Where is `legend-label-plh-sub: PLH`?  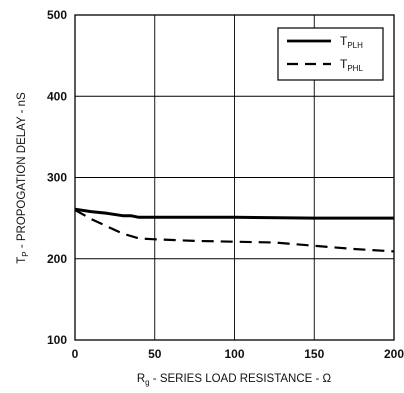 legend-label-plh-sub: PLH is located at coordinates (355, 45).